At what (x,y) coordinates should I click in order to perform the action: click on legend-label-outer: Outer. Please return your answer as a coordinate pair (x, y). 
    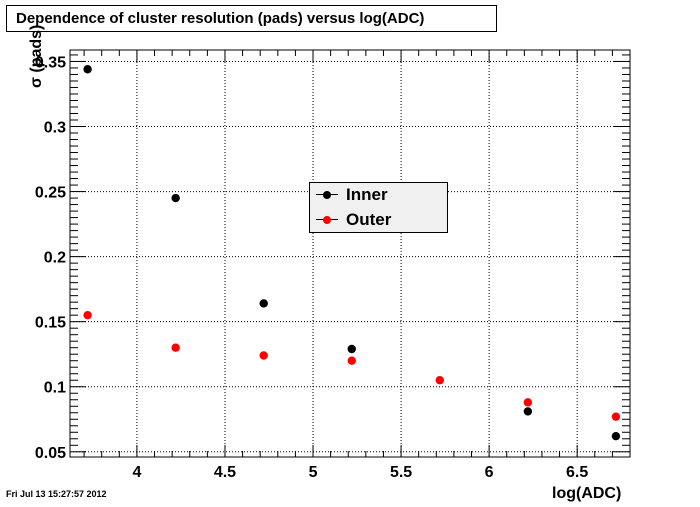
    Looking at the image, I should click on (369, 219).